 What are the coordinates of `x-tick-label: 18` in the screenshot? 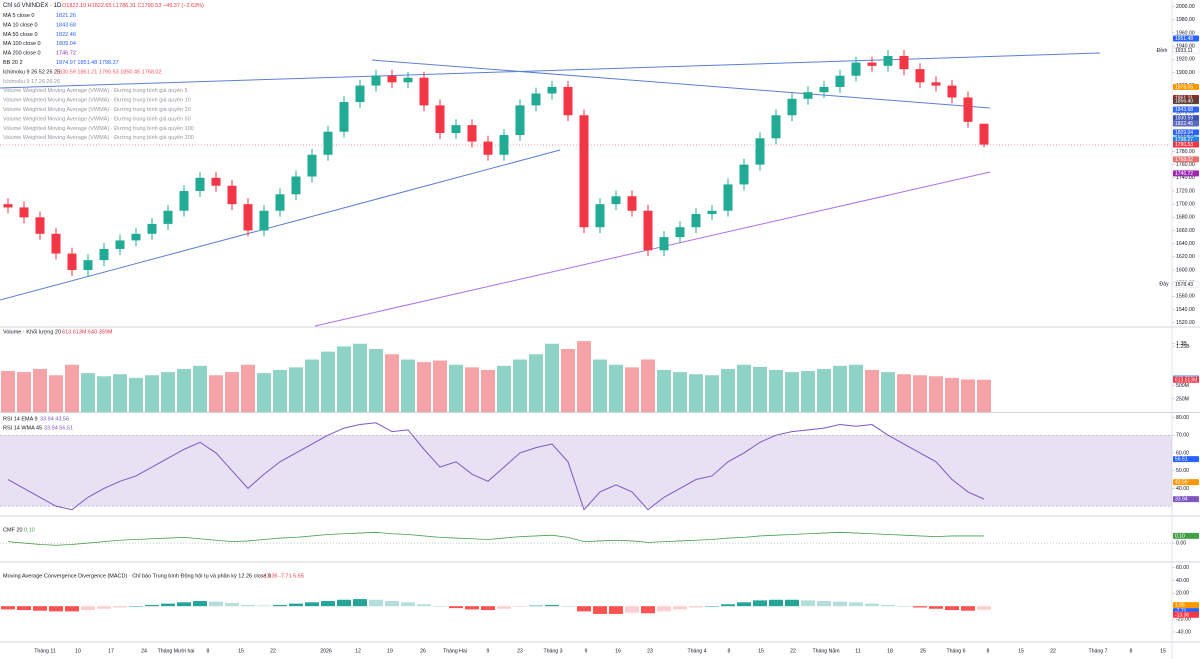 It's located at (890, 651).